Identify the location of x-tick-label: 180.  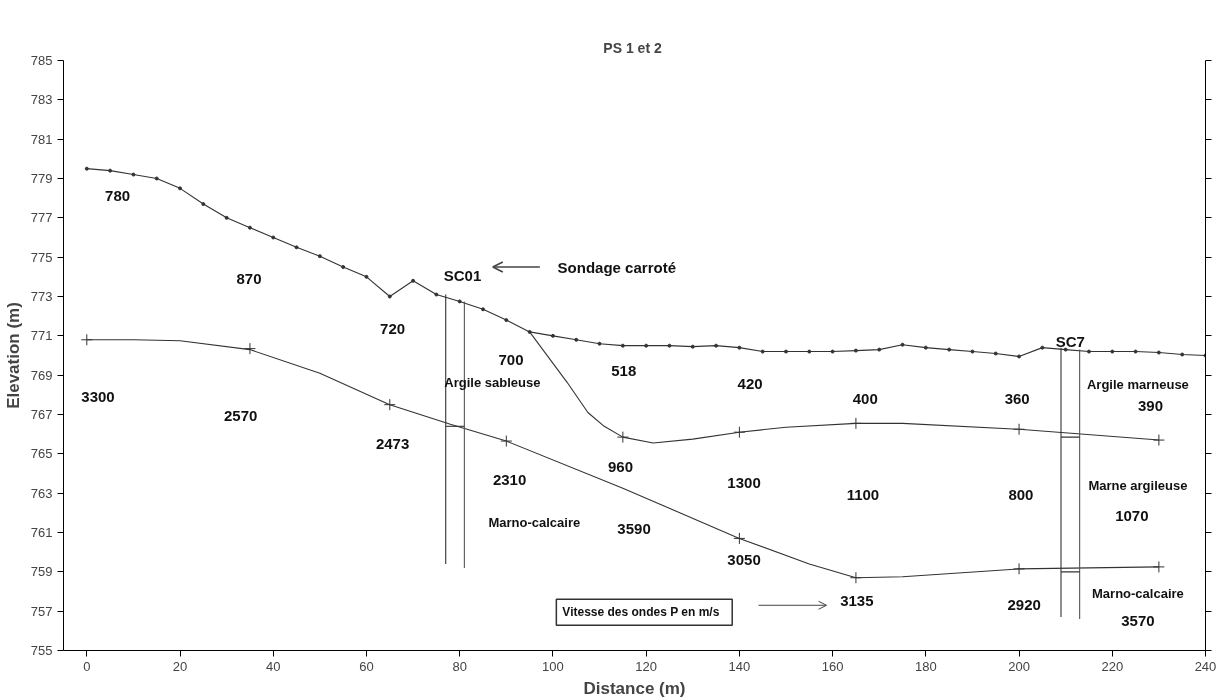
(925, 666).